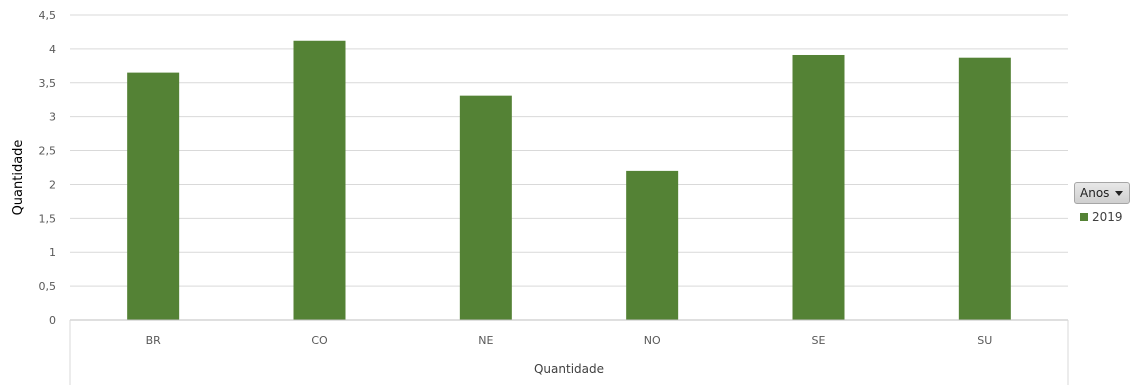  Describe the element at coordinates (652, 340) in the screenshot. I see `x-tick-label: NO` at that location.